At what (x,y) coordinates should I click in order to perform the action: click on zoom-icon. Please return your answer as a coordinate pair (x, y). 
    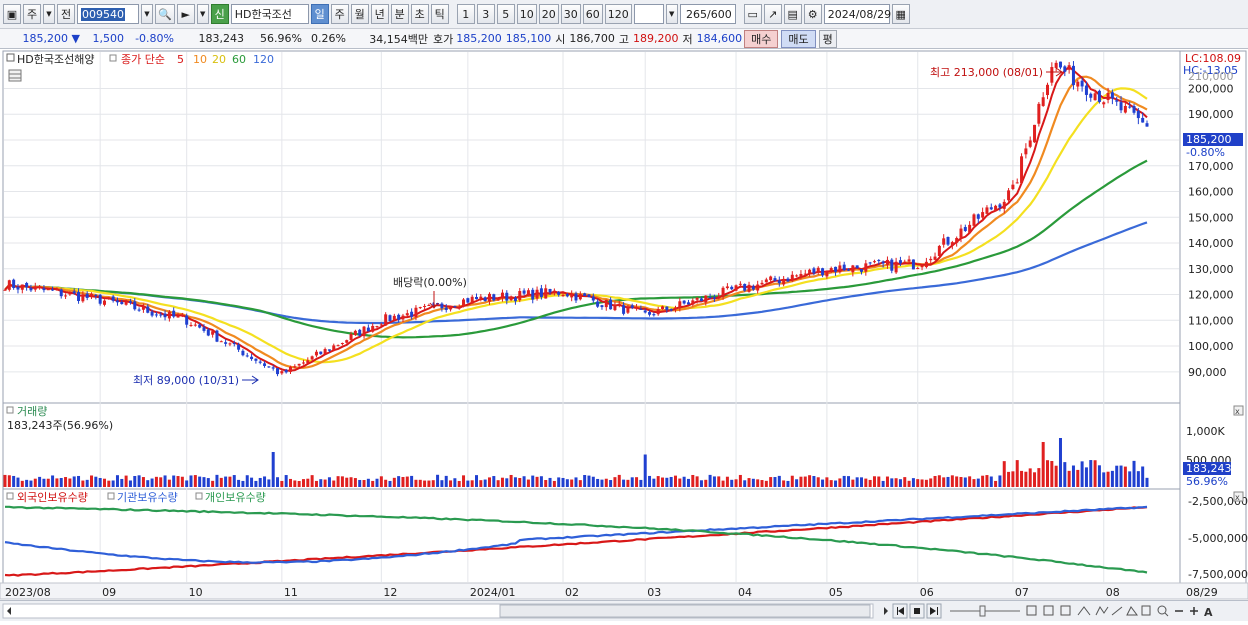
    Looking at the image, I should click on (1162, 610).